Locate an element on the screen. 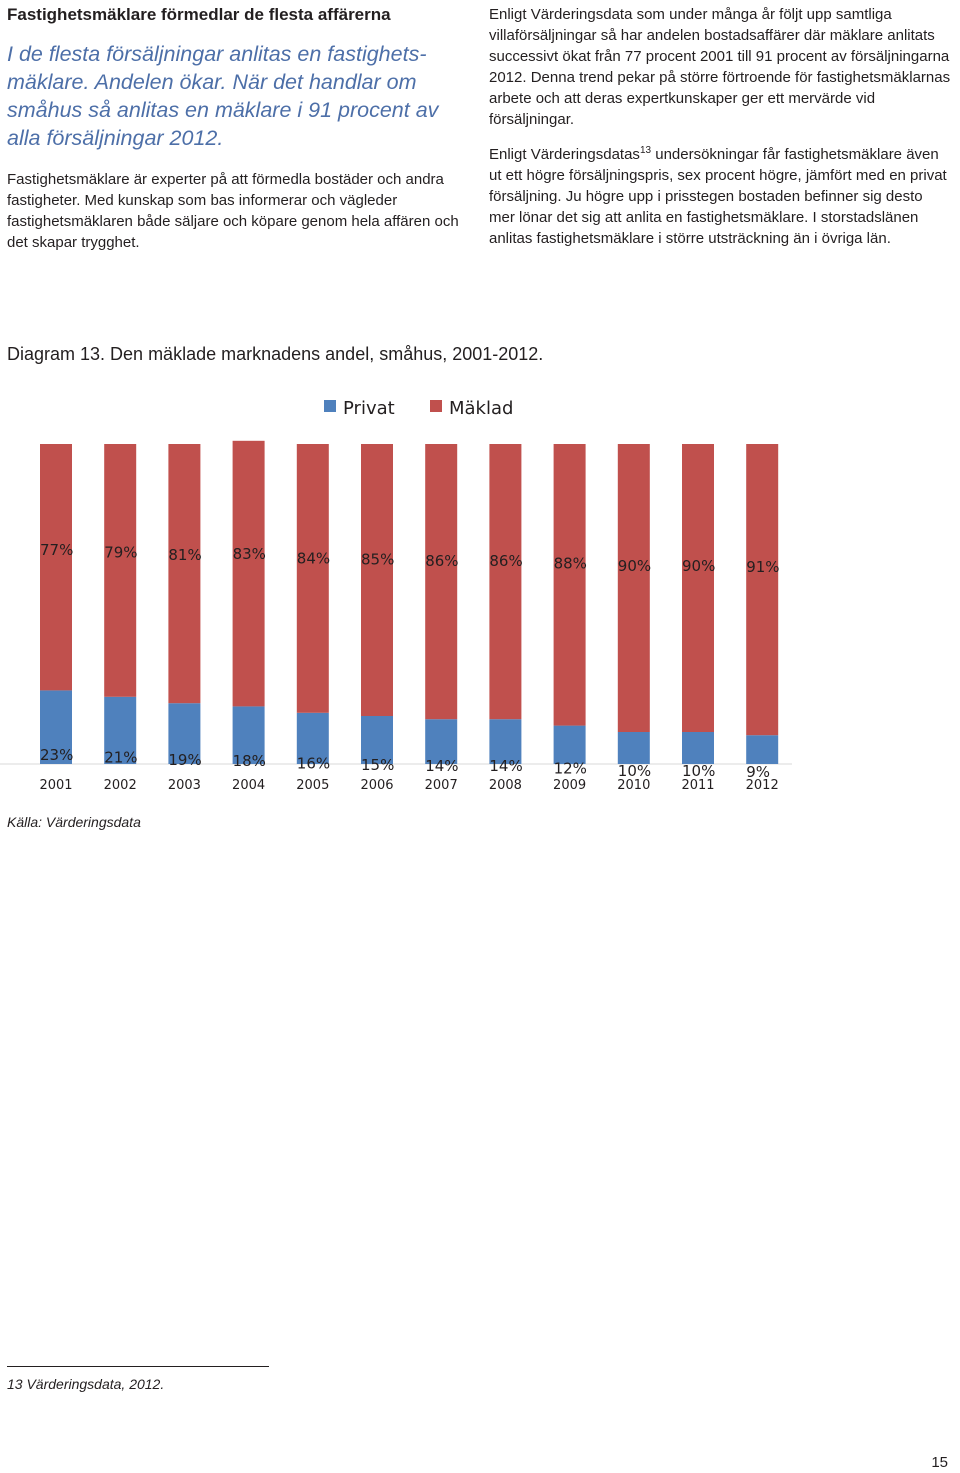 Image resolution: width=960 pixels, height=1473 pixels. x-tick-label-2005: 2005 is located at coordinates (312, 785).